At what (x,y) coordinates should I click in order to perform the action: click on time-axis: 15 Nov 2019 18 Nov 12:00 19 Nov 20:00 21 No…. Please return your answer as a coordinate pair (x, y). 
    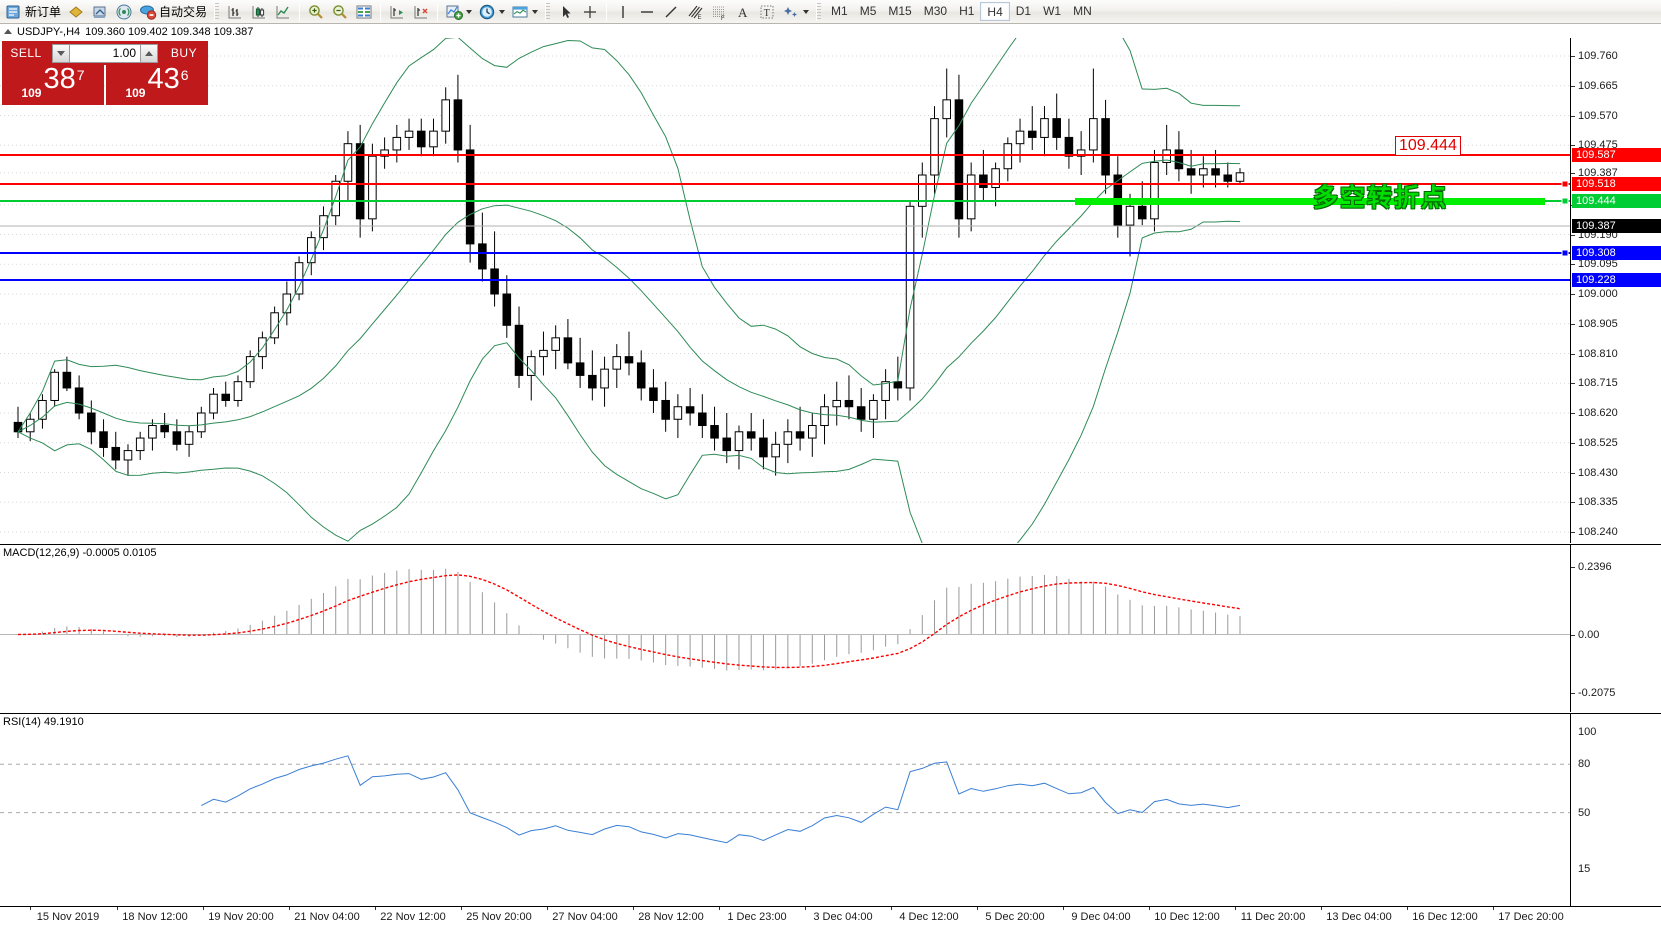
    Looking at the image, I should click on (830, 916).